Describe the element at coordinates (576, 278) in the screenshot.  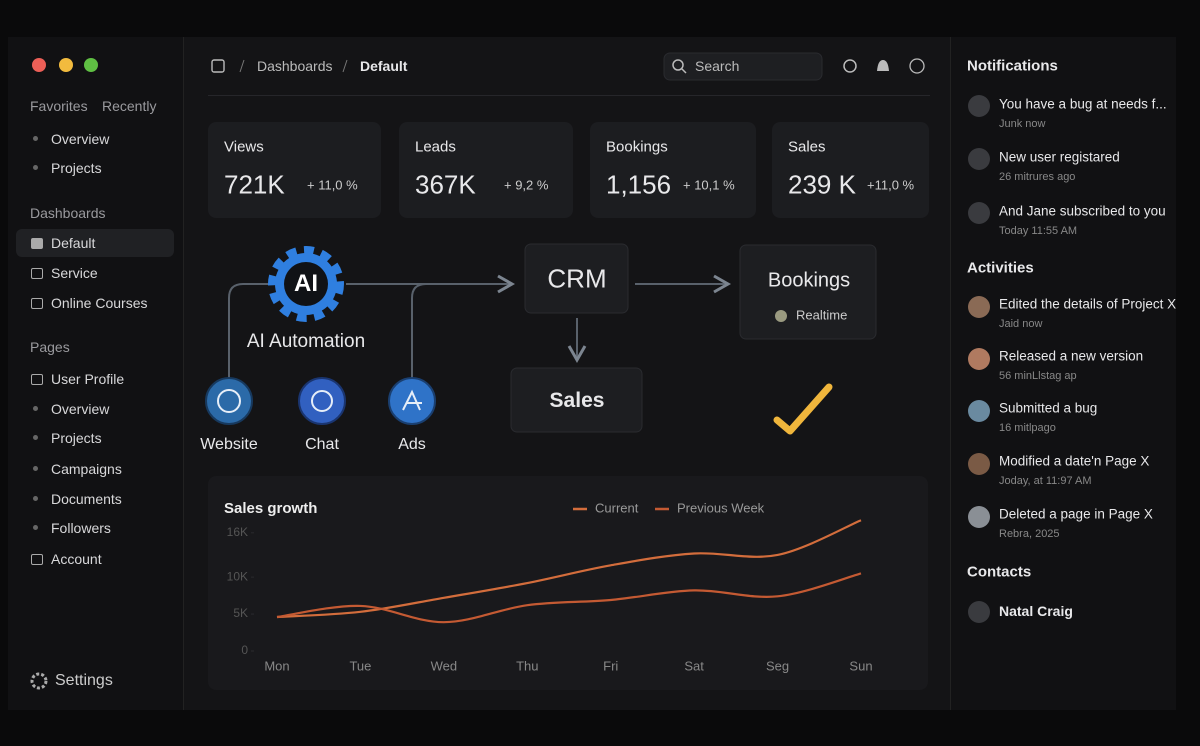
I see `crm-box` at that location.